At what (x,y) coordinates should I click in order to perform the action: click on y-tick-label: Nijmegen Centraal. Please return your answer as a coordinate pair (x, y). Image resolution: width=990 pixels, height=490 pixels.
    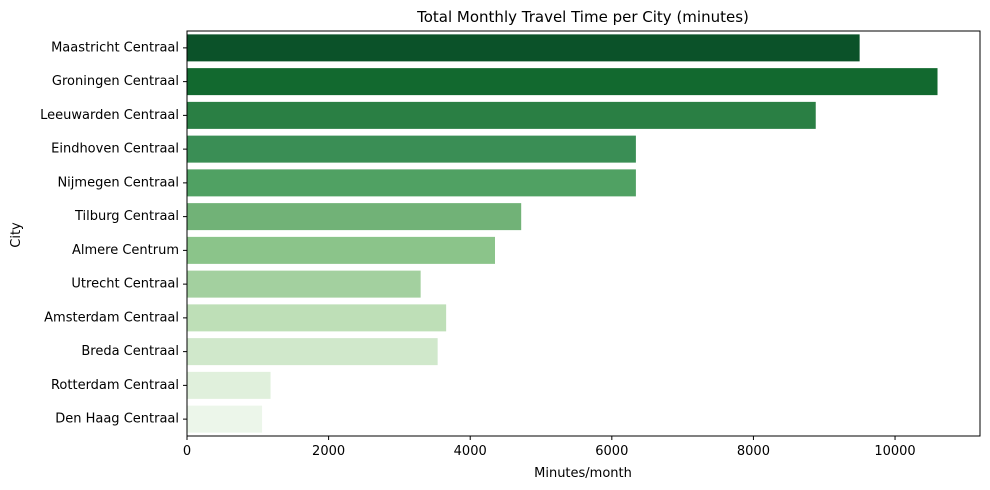
    Looking at the image, I should click on (118, 182).